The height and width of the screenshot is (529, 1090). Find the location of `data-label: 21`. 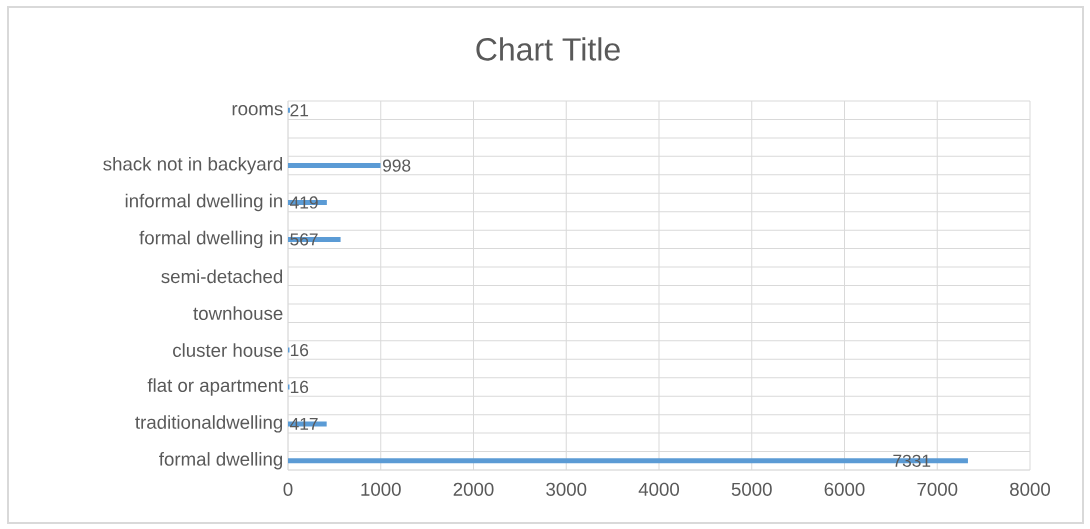

data-label: 21 is located at coordinates (299, 110).